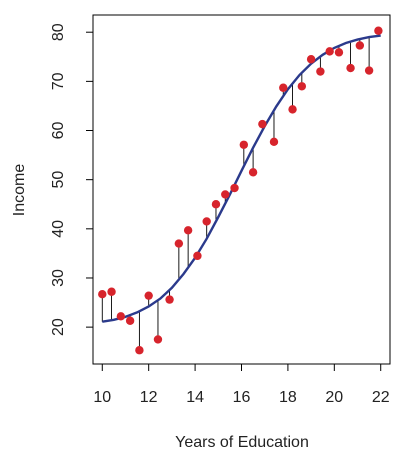  I want to click on x-tick-label: 22, so click(381, 397).